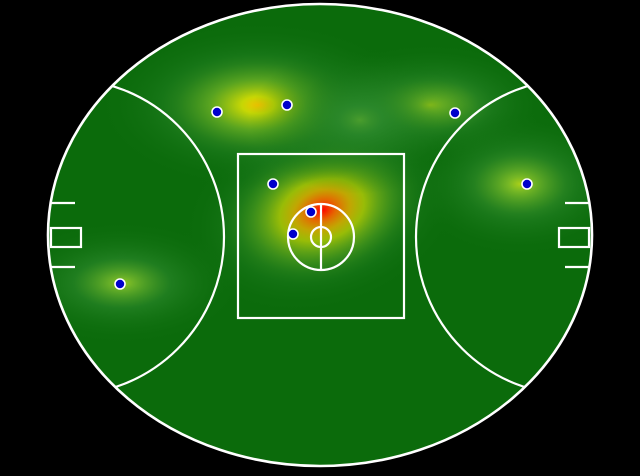 This screenshot has width=640, height=476. What do you see at coordinates (574, 237) in the screenshot?
I see `goal-square-right` at bounding box center [574, 237].